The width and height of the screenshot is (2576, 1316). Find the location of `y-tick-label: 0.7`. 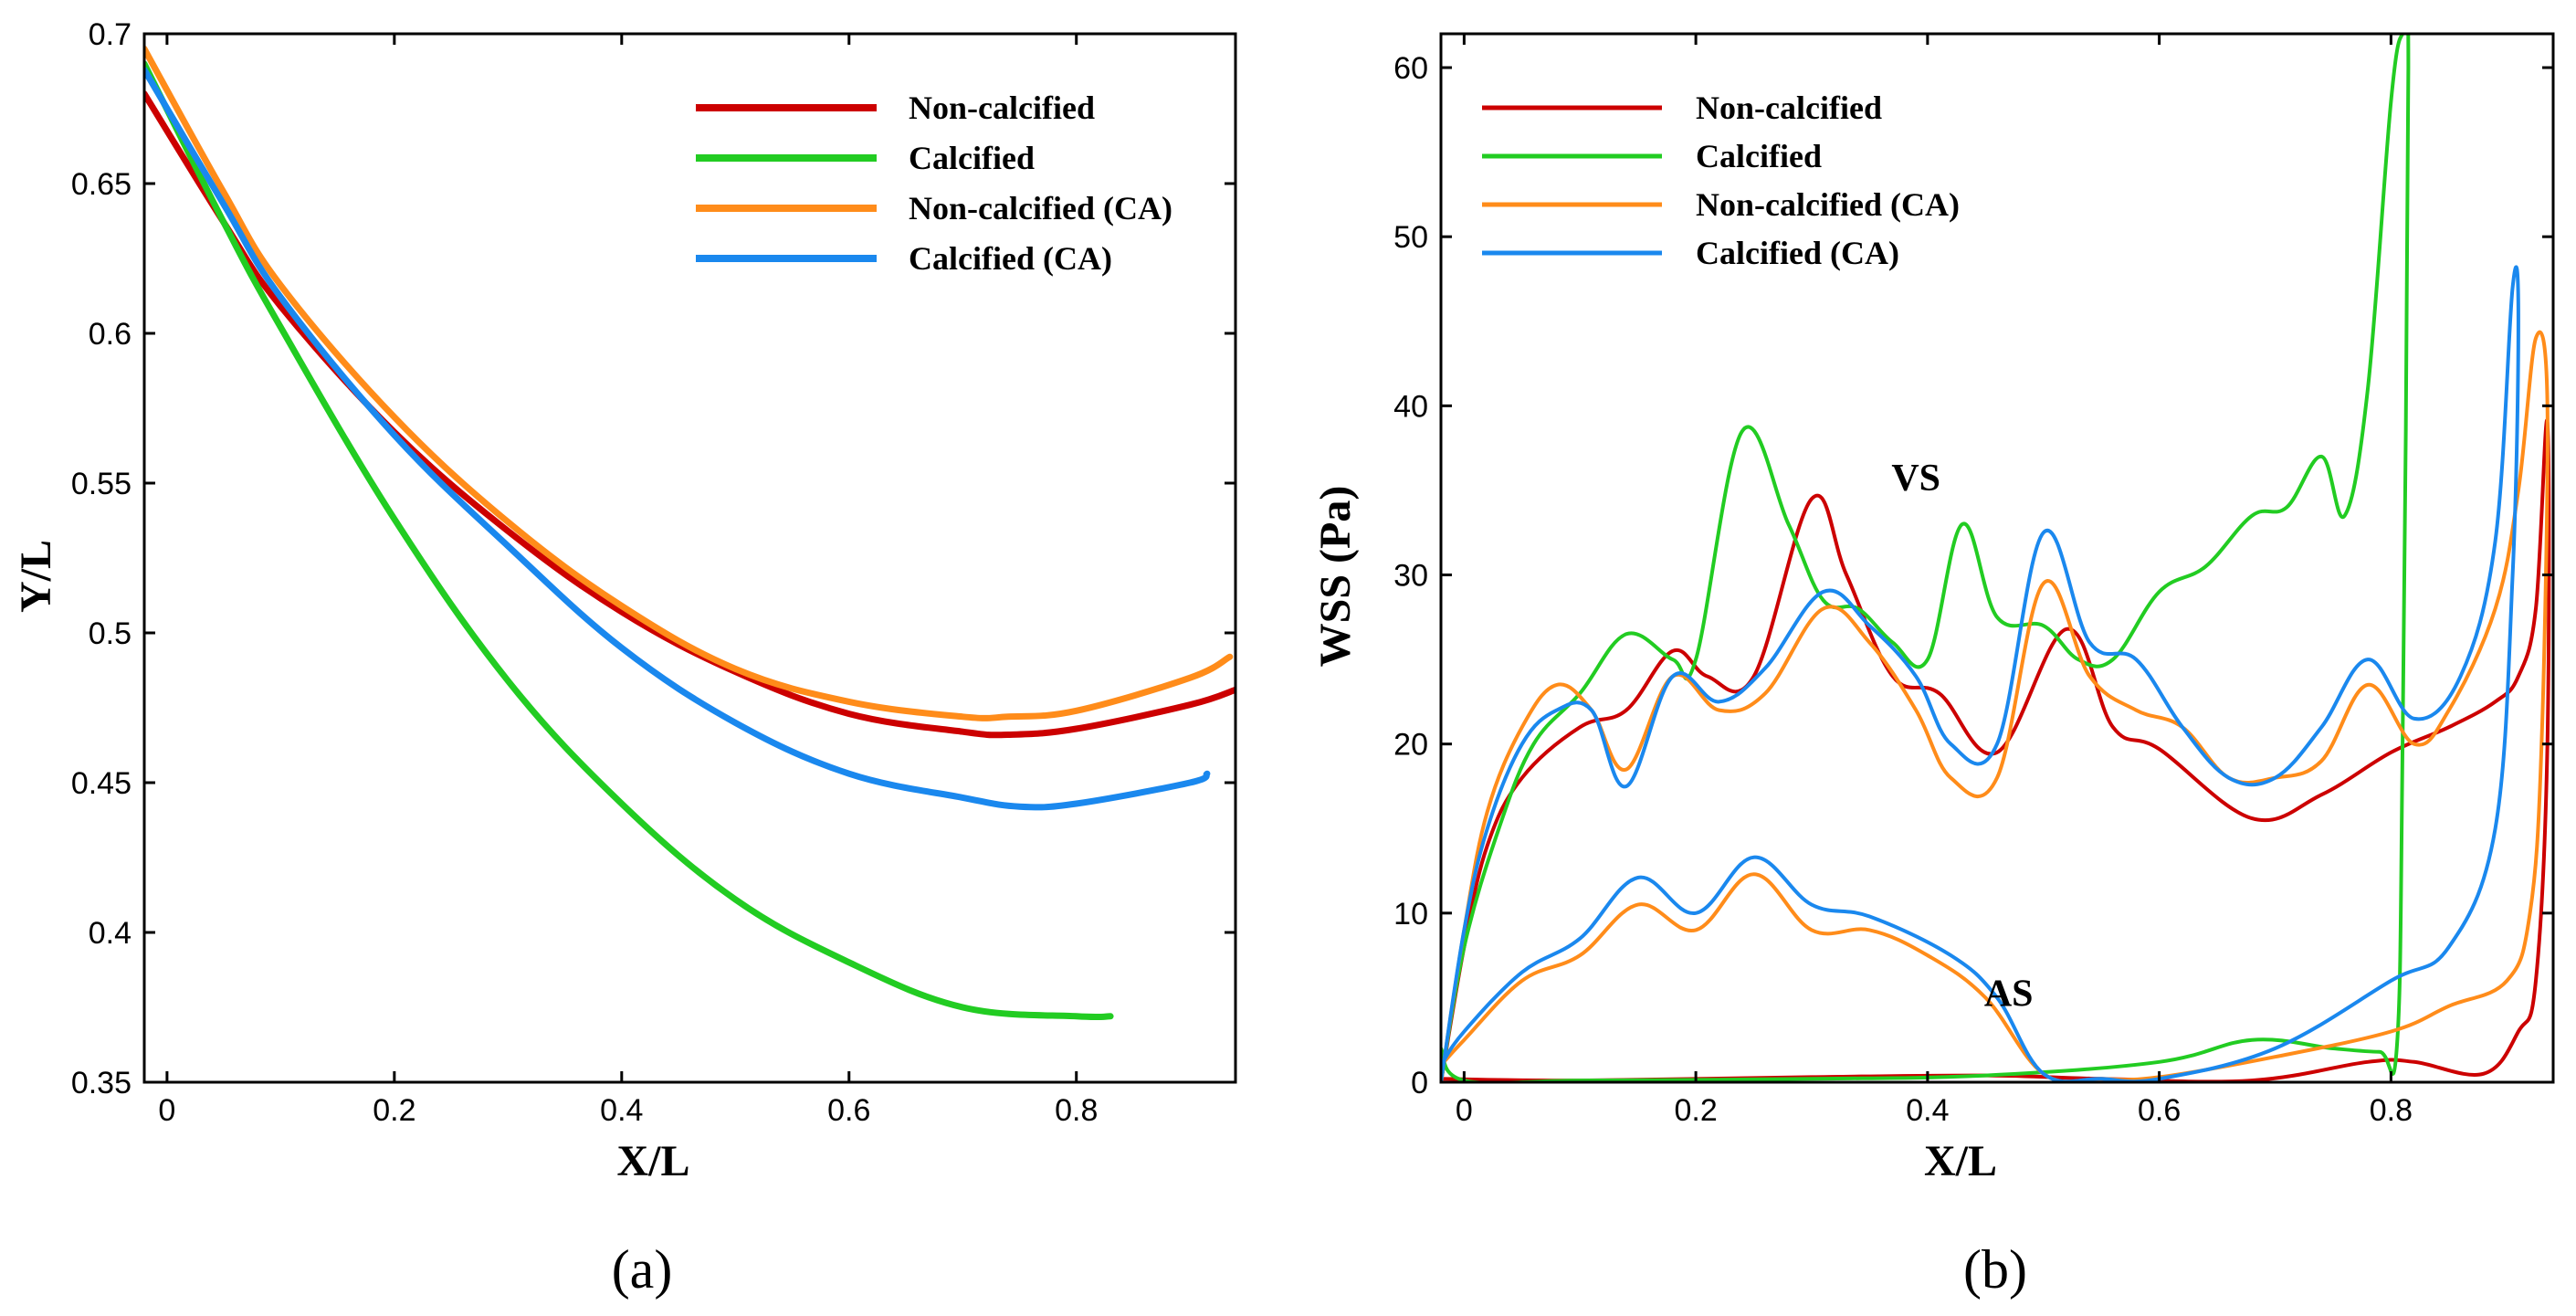

y-tick-label: 0.7 is located at coordinates (110, 34).